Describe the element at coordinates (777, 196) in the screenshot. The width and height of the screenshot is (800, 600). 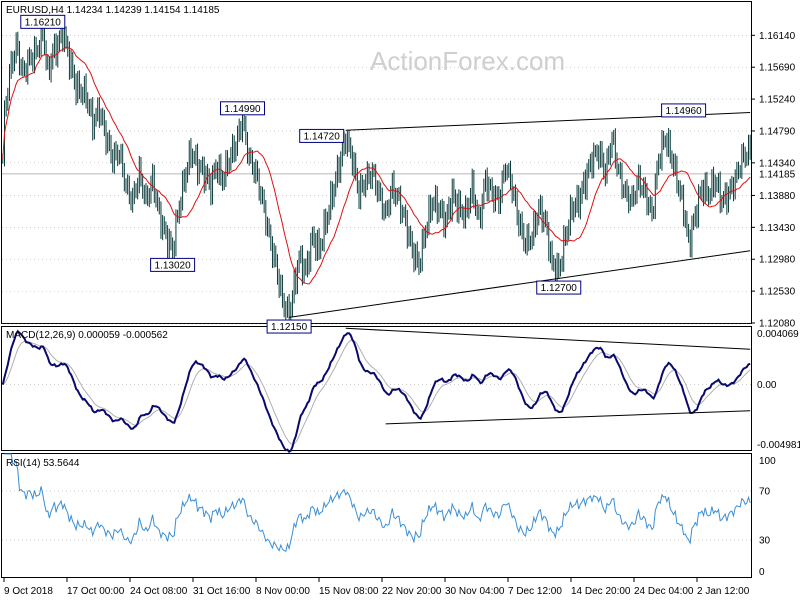
I see `price-y-tick-label: 1.13880` at that location.